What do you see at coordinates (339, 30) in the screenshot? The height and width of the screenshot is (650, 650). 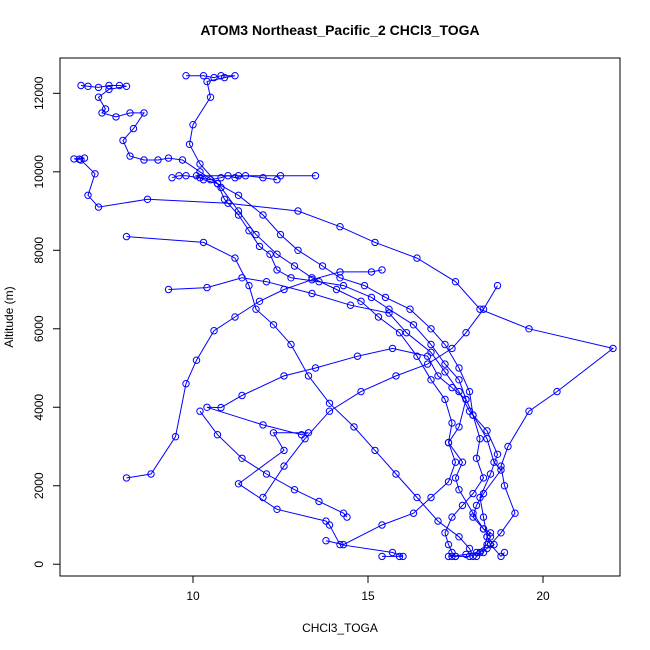 I see `chart-title: ATOM3 Northeast_Pacific_2 CHCl3_TOGA` at bounding box center [339, 30].